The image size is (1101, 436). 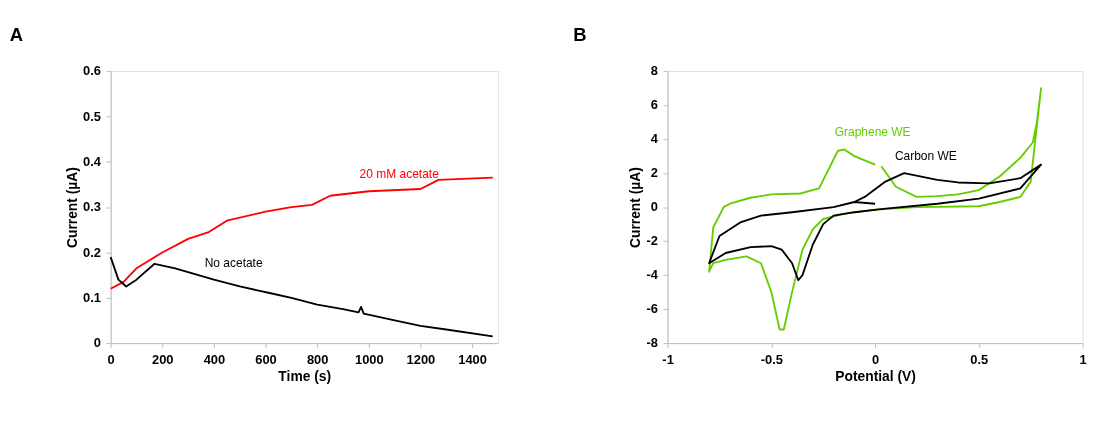 I want to click on series-label: No acetate, so click(x=233, y=262).